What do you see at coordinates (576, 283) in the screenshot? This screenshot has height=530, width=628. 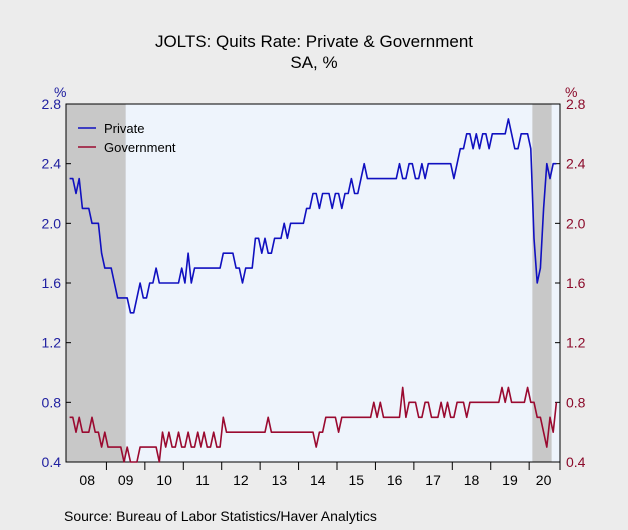 I see `y-tick-label-right: 1.6` at bounding box center [576, 283].